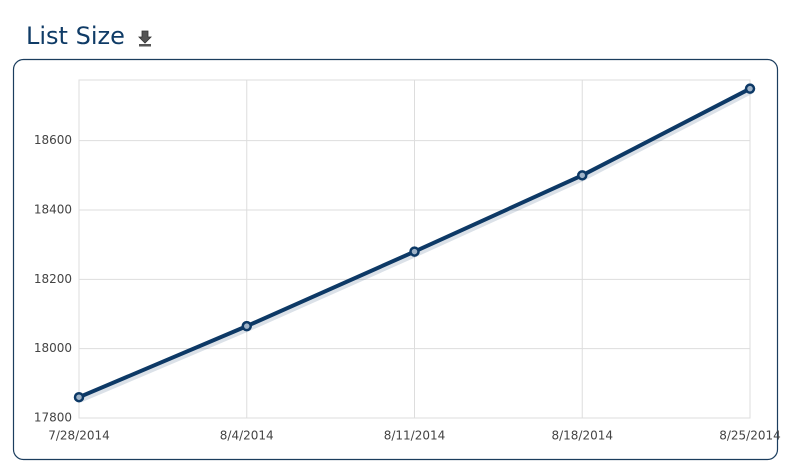  What do you see at coordinates (53, 418) in the screenshot?
I see `y-tick-label: 17800` at bounding box center [53, 418].